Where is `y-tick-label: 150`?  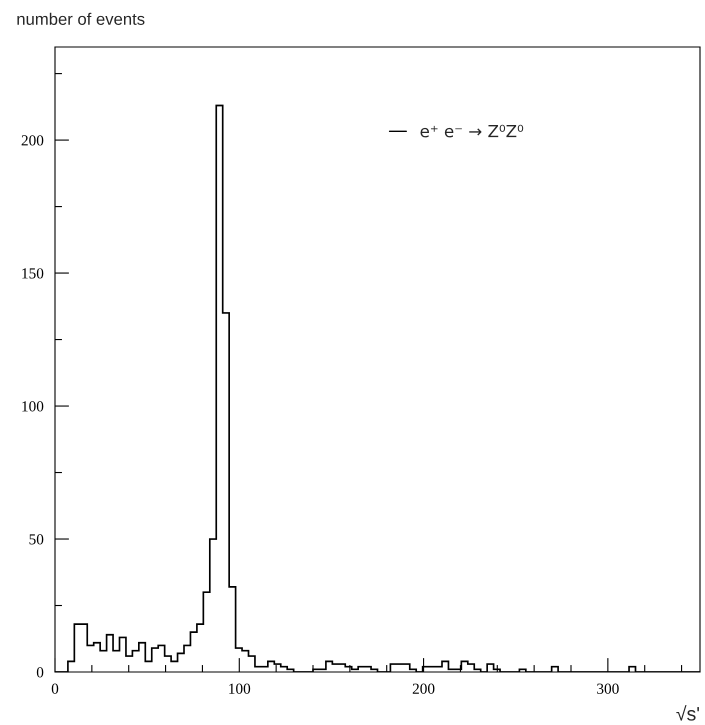
y-tick-label: 150 is located at coordinates (33, 273).